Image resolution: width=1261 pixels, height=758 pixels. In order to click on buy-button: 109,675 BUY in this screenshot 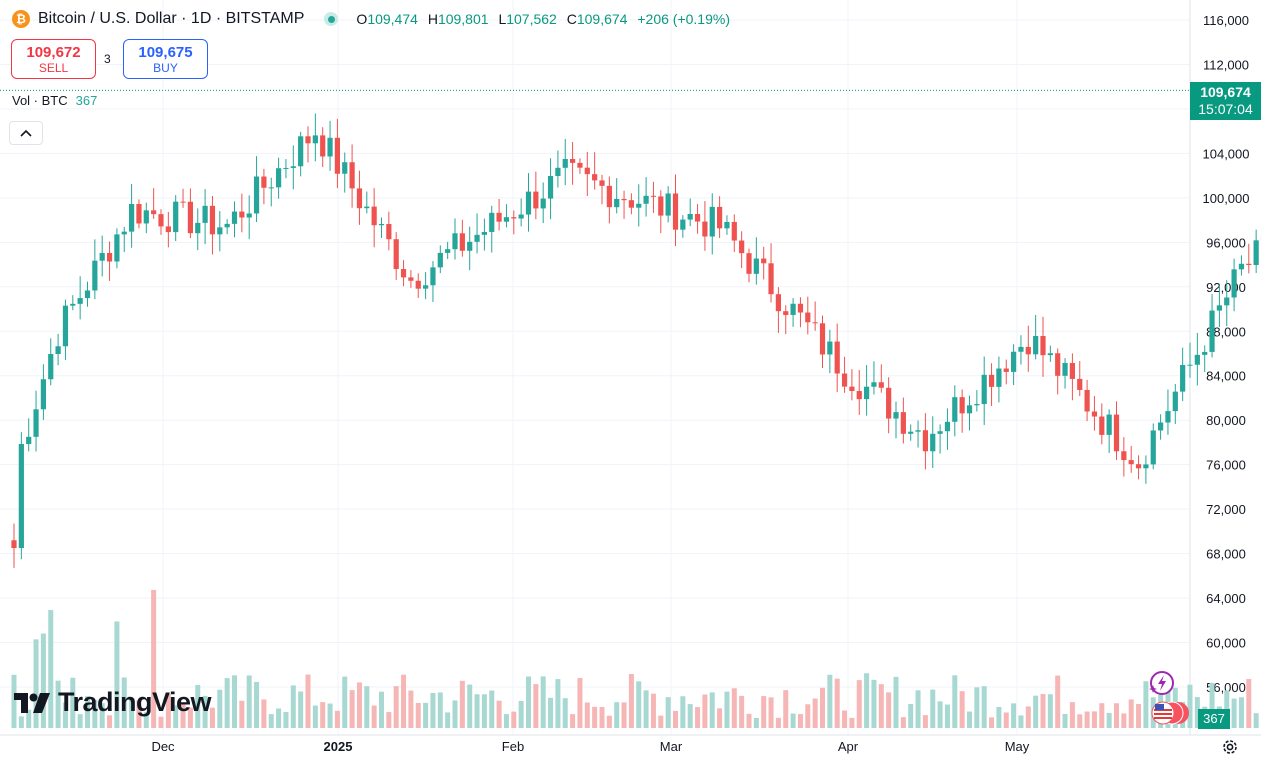, I will do `click(165, 59)`.